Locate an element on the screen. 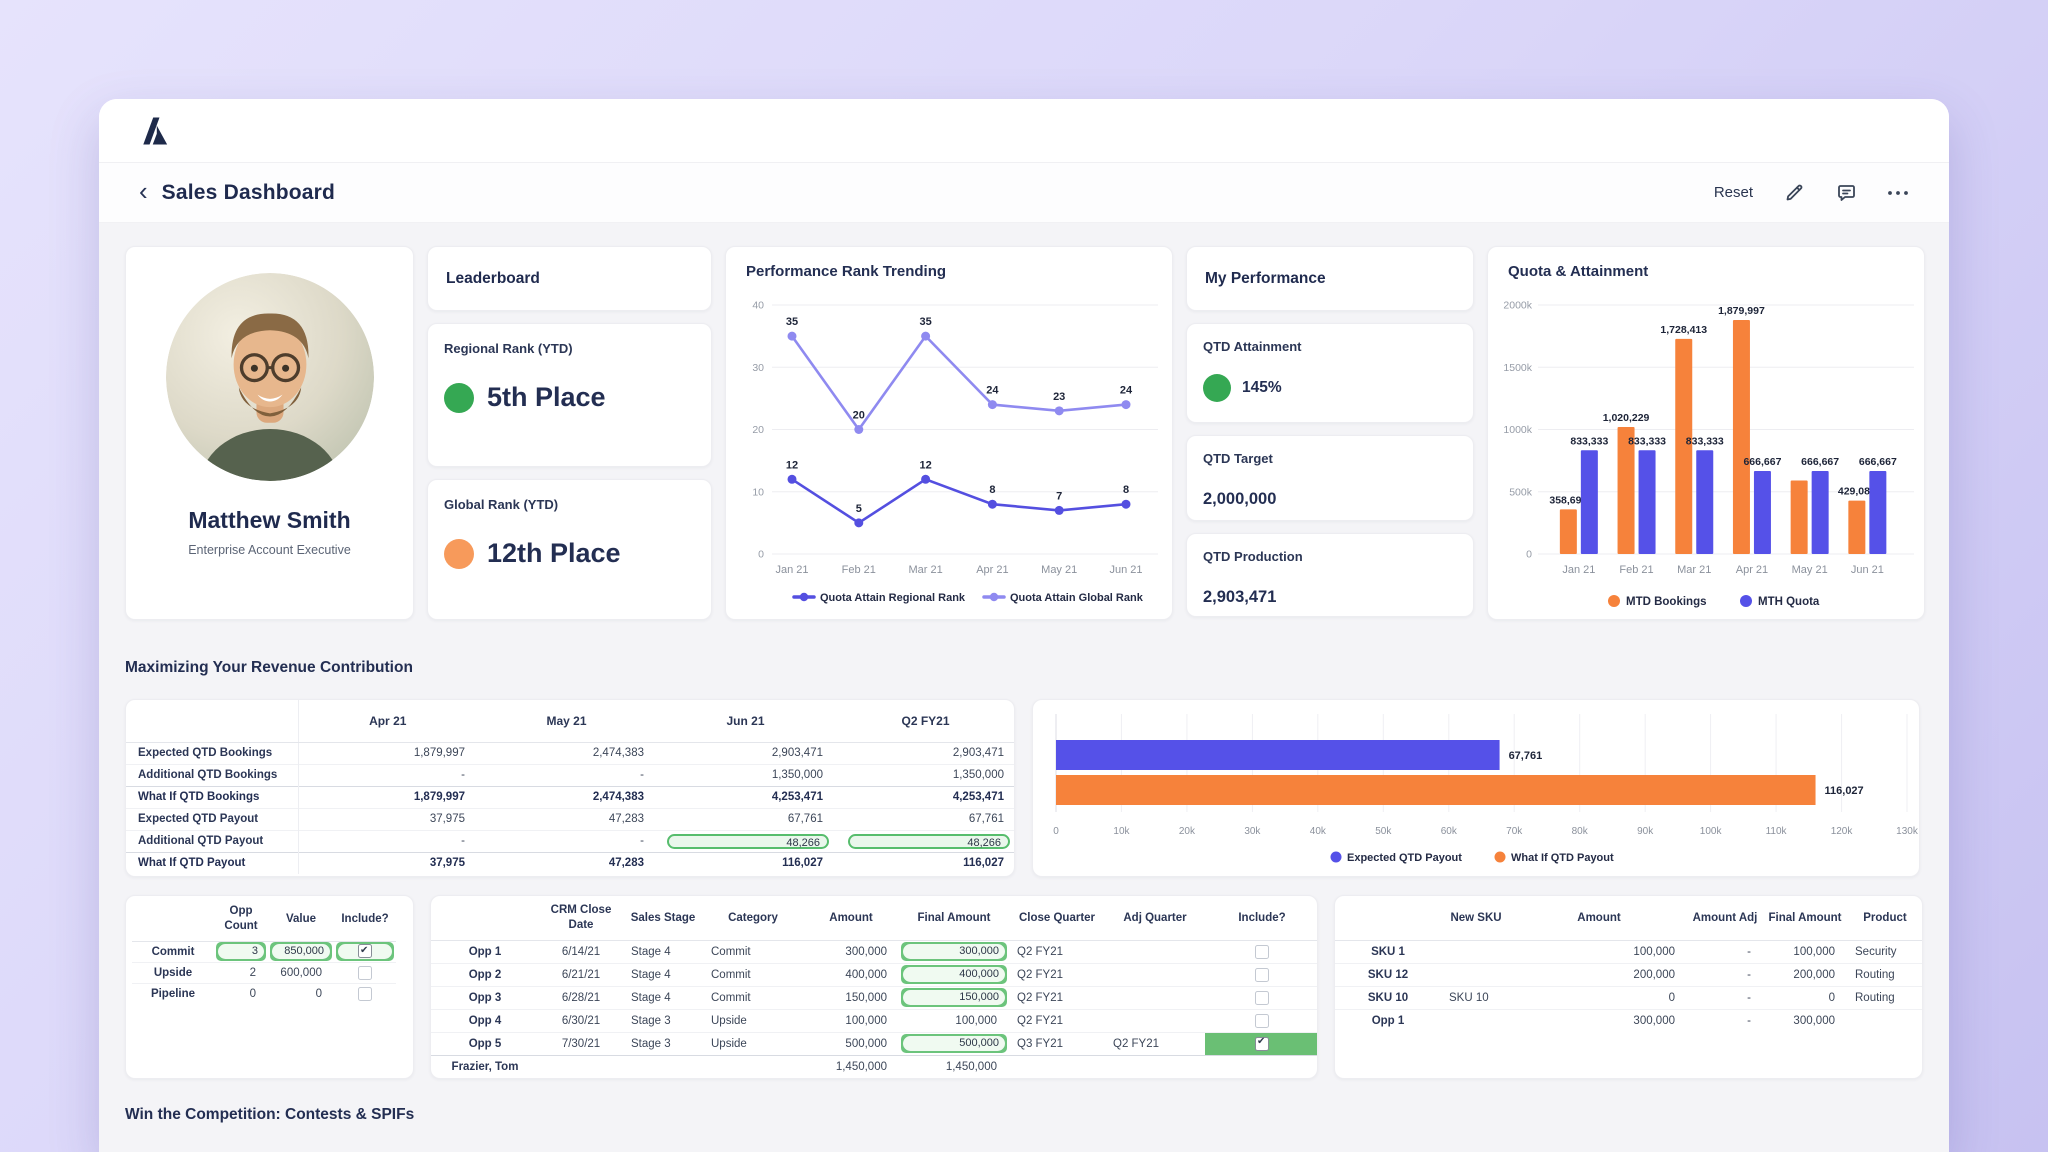 Image resolution: width=2048 pixels, height=1152 pixels. cell: 3 is located at coordinates (241, 951).